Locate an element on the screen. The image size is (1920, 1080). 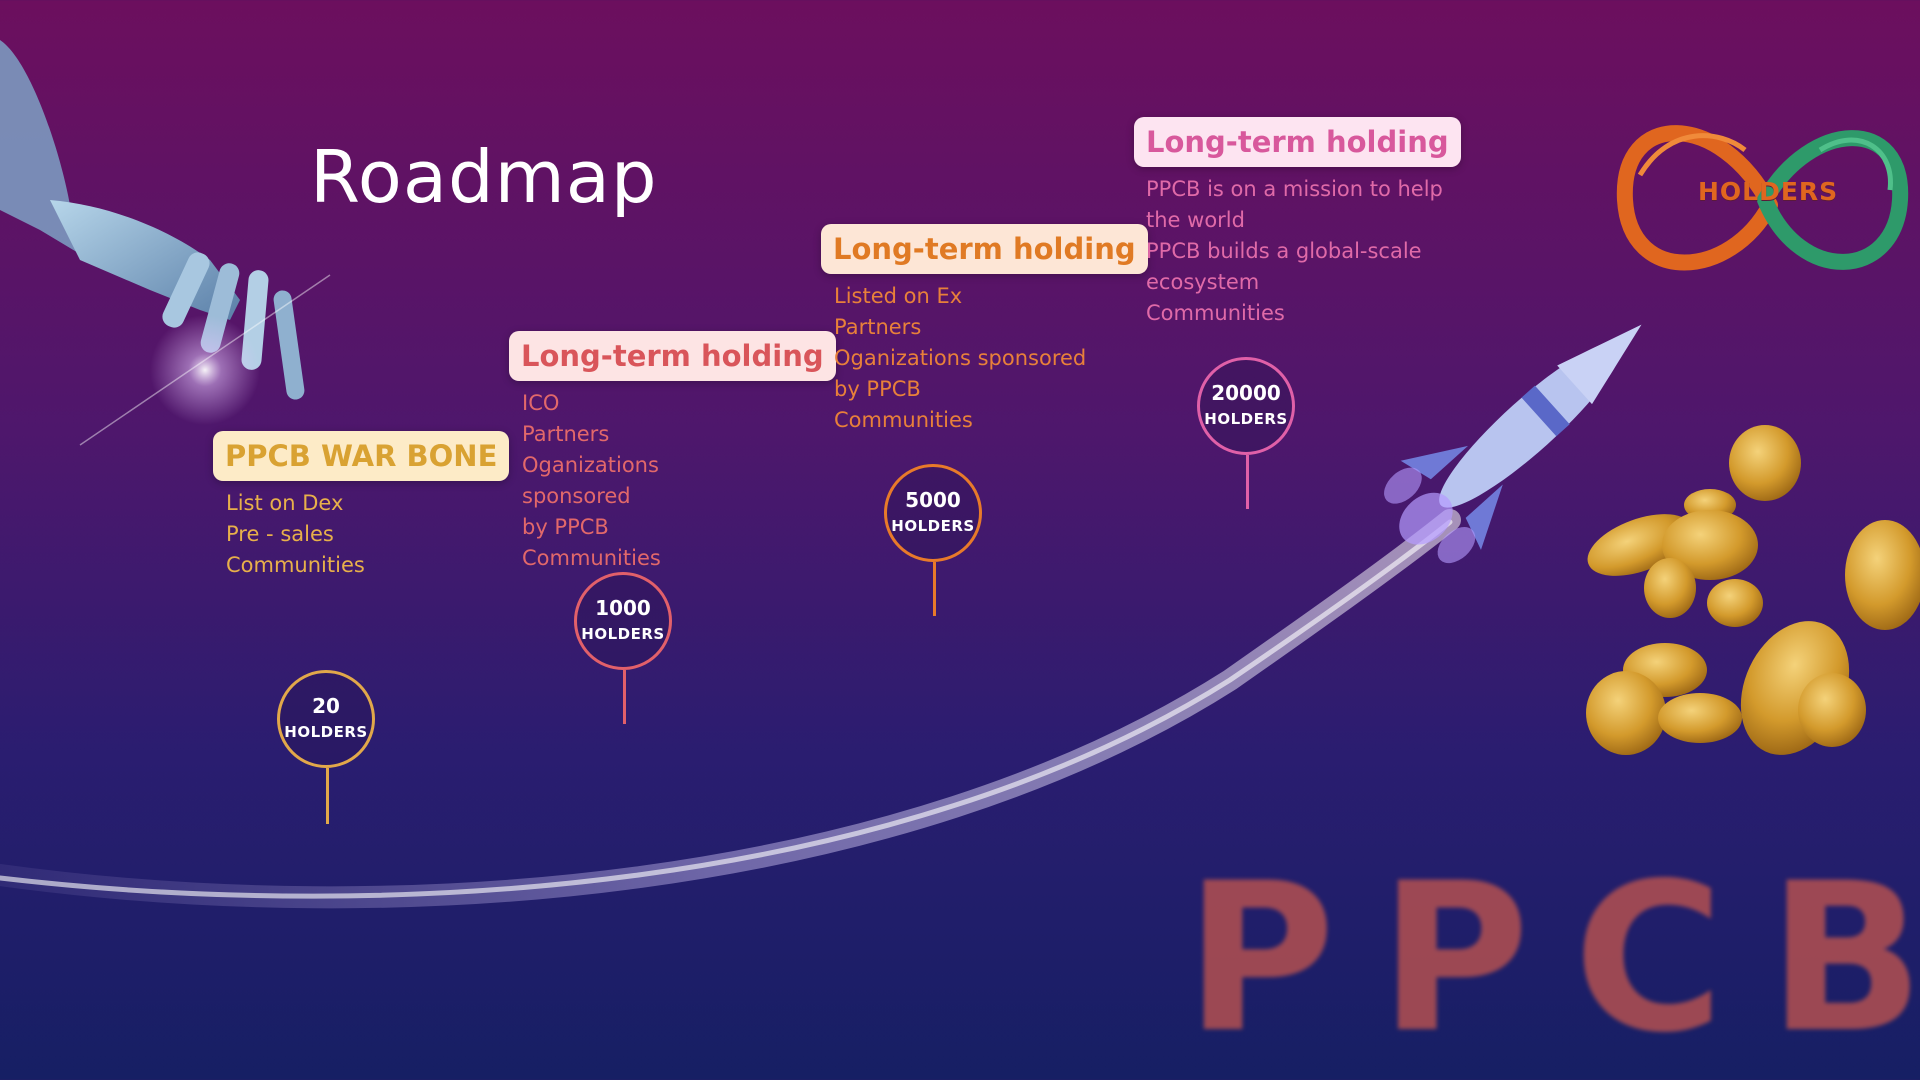
page-title: Roadmap is located at coordinates (484, 177).